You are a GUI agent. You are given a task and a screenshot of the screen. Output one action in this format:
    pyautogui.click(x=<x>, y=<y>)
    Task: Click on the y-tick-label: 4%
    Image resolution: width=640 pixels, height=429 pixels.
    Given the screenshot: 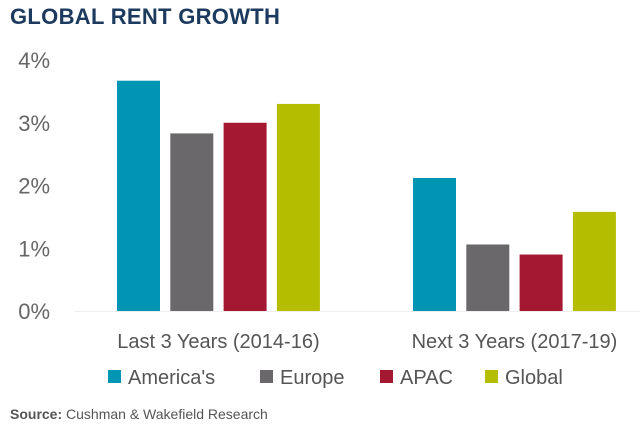 What is the action you would take?
    pyautogui.click(x=34, y=60)
    